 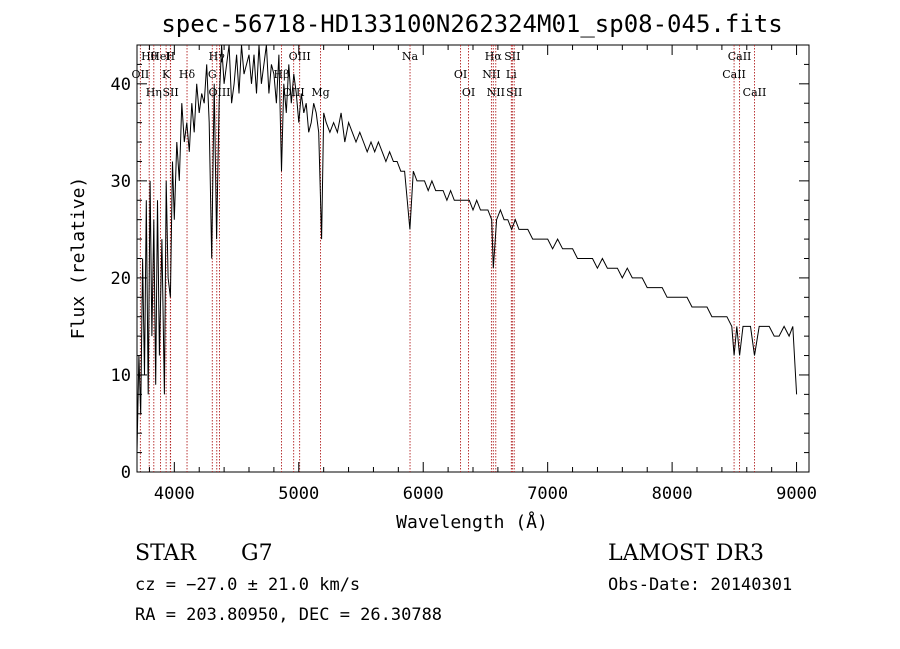 I want to click on x-tick-label: 8000, so click(x=672, y=494).